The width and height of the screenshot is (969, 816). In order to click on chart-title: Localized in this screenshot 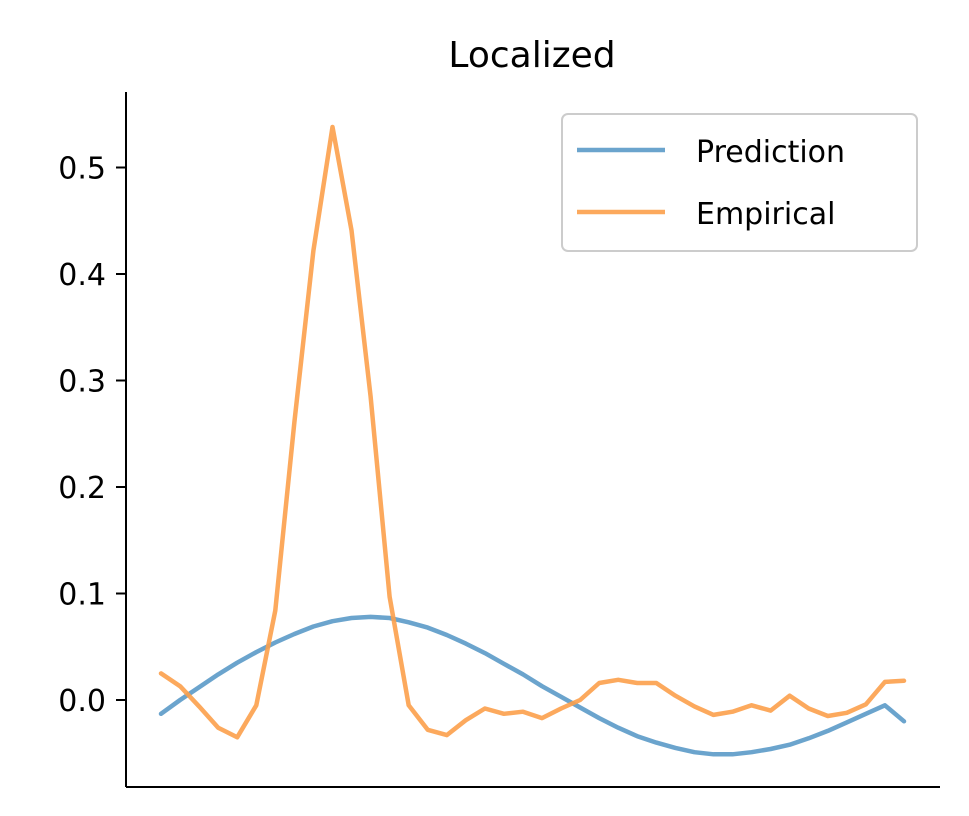, I will do `click(531, 55)`.